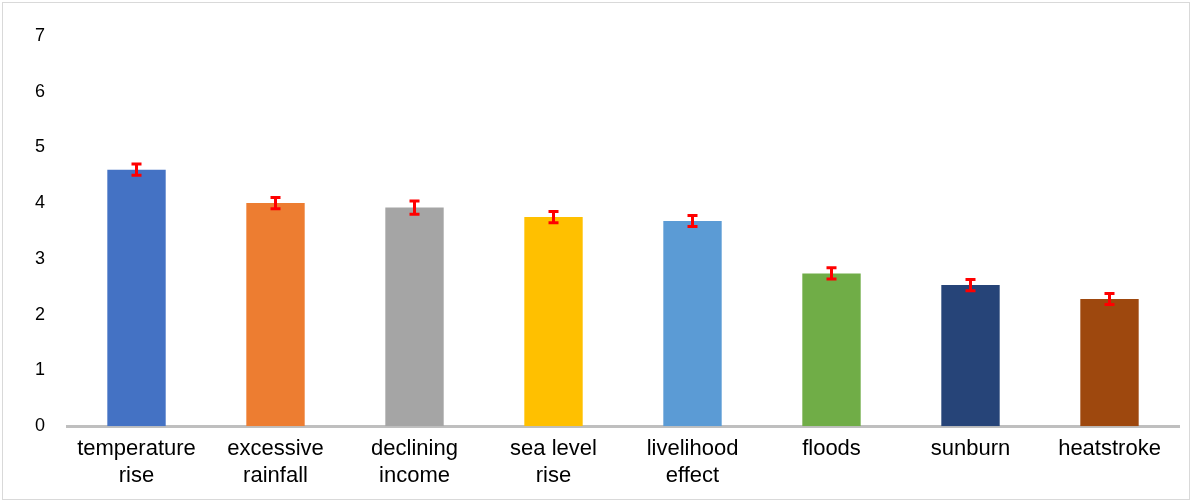  Describe the element at coordinates (275, 461) in the screenshot. I see `x-tick-label: excessive rainfall` at that location.